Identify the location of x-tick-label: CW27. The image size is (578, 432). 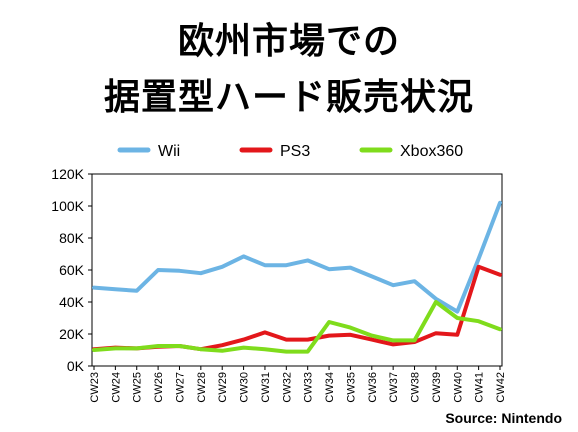
(180, 387).